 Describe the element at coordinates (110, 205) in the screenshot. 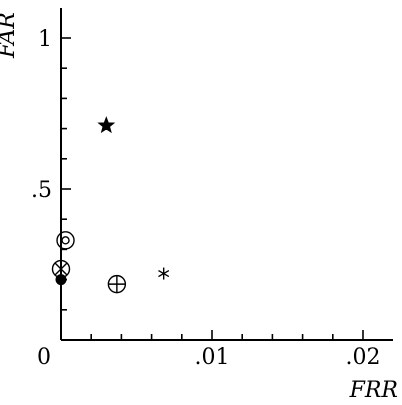

I see `data-marks` at that location.